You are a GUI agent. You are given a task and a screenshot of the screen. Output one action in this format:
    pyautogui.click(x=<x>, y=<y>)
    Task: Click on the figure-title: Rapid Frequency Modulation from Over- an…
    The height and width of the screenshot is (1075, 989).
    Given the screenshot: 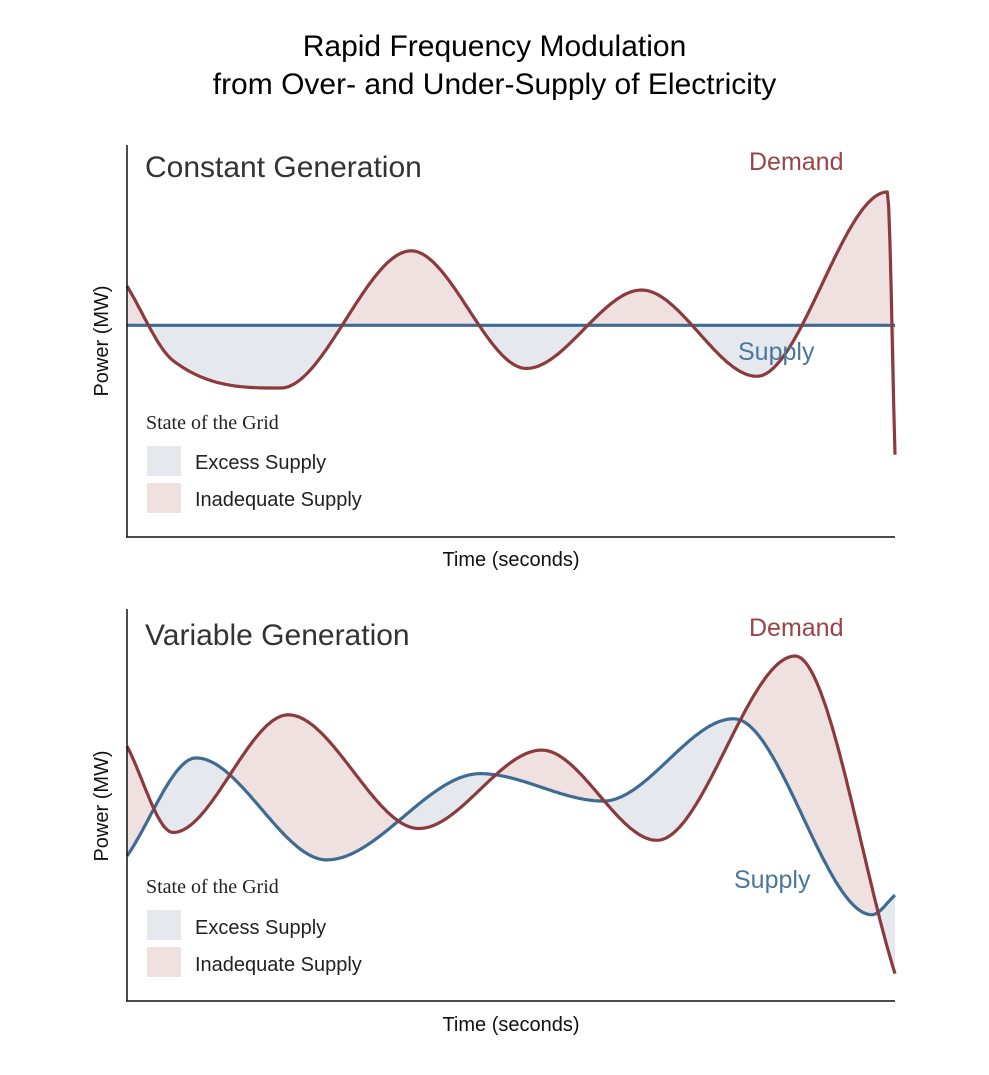 What is the action you would take?
    pyautogui.click(x=494, y=66)
    